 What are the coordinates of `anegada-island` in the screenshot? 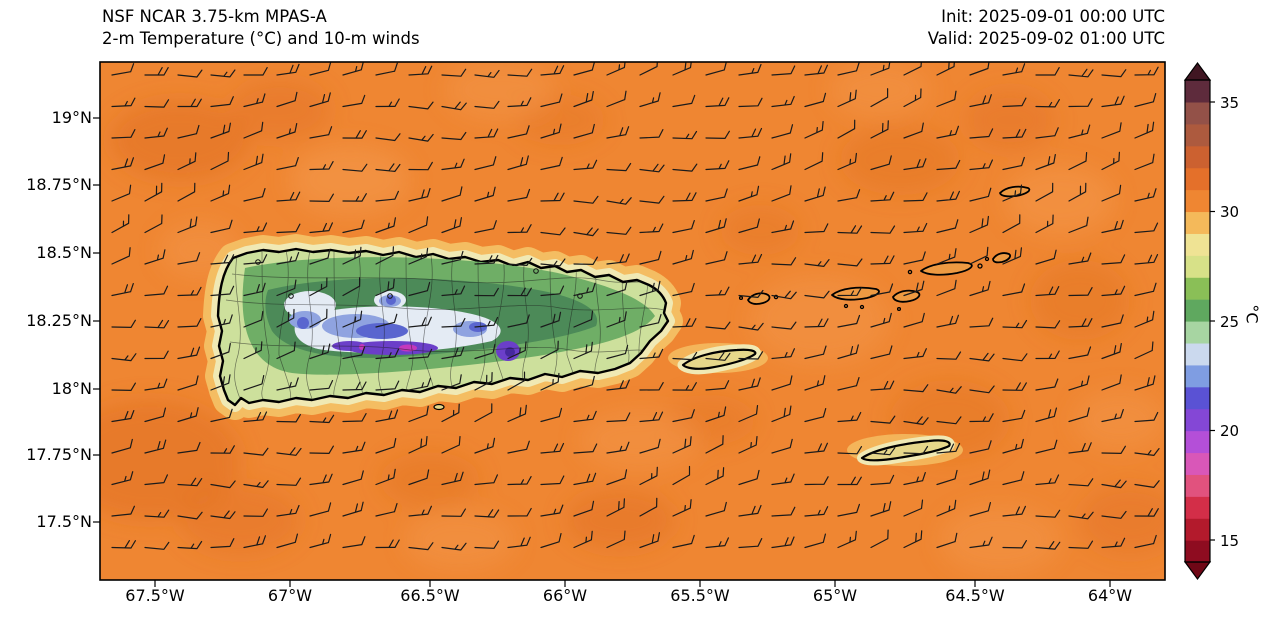 It's located at (1015, 191).